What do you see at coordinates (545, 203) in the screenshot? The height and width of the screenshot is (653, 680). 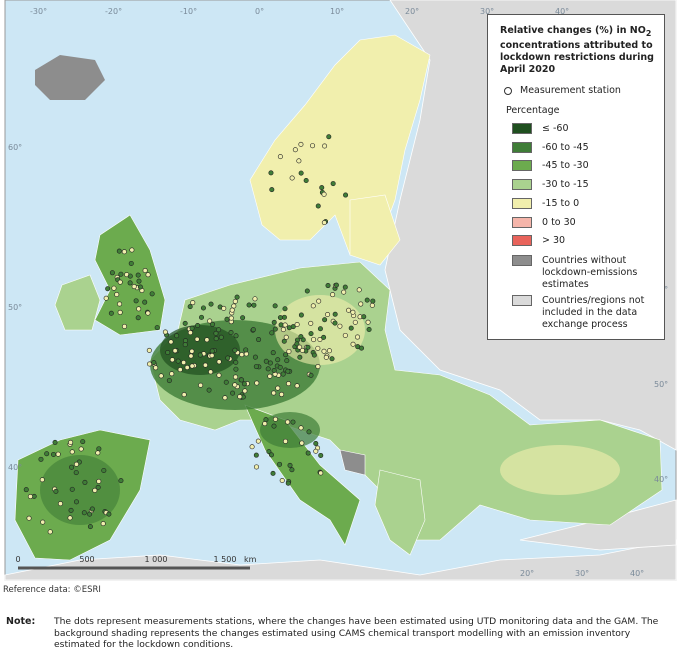 I see `legend-entry: -15 to 0` at bounding box center [545, 203].